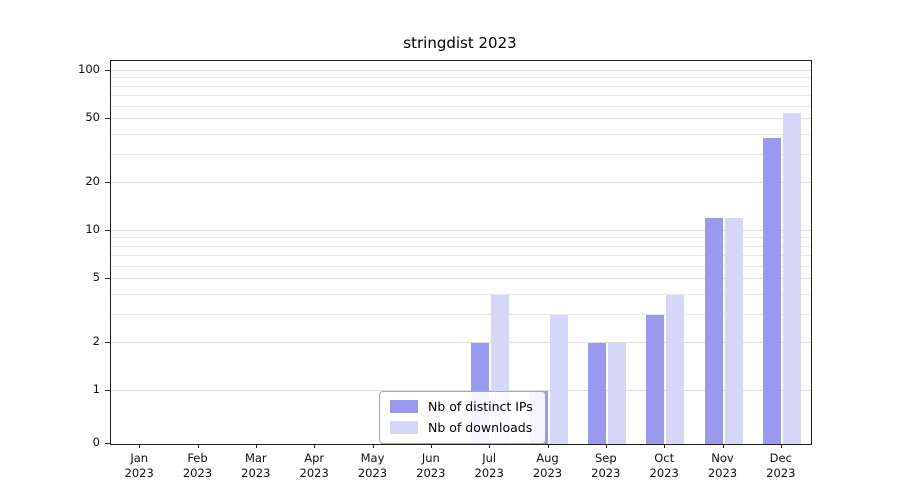 This screenshot has height=500, width=900. Describe the element at coordinates (489, 465) in the screenshot. I see `x-tick-label: Jul 2023` at that location.